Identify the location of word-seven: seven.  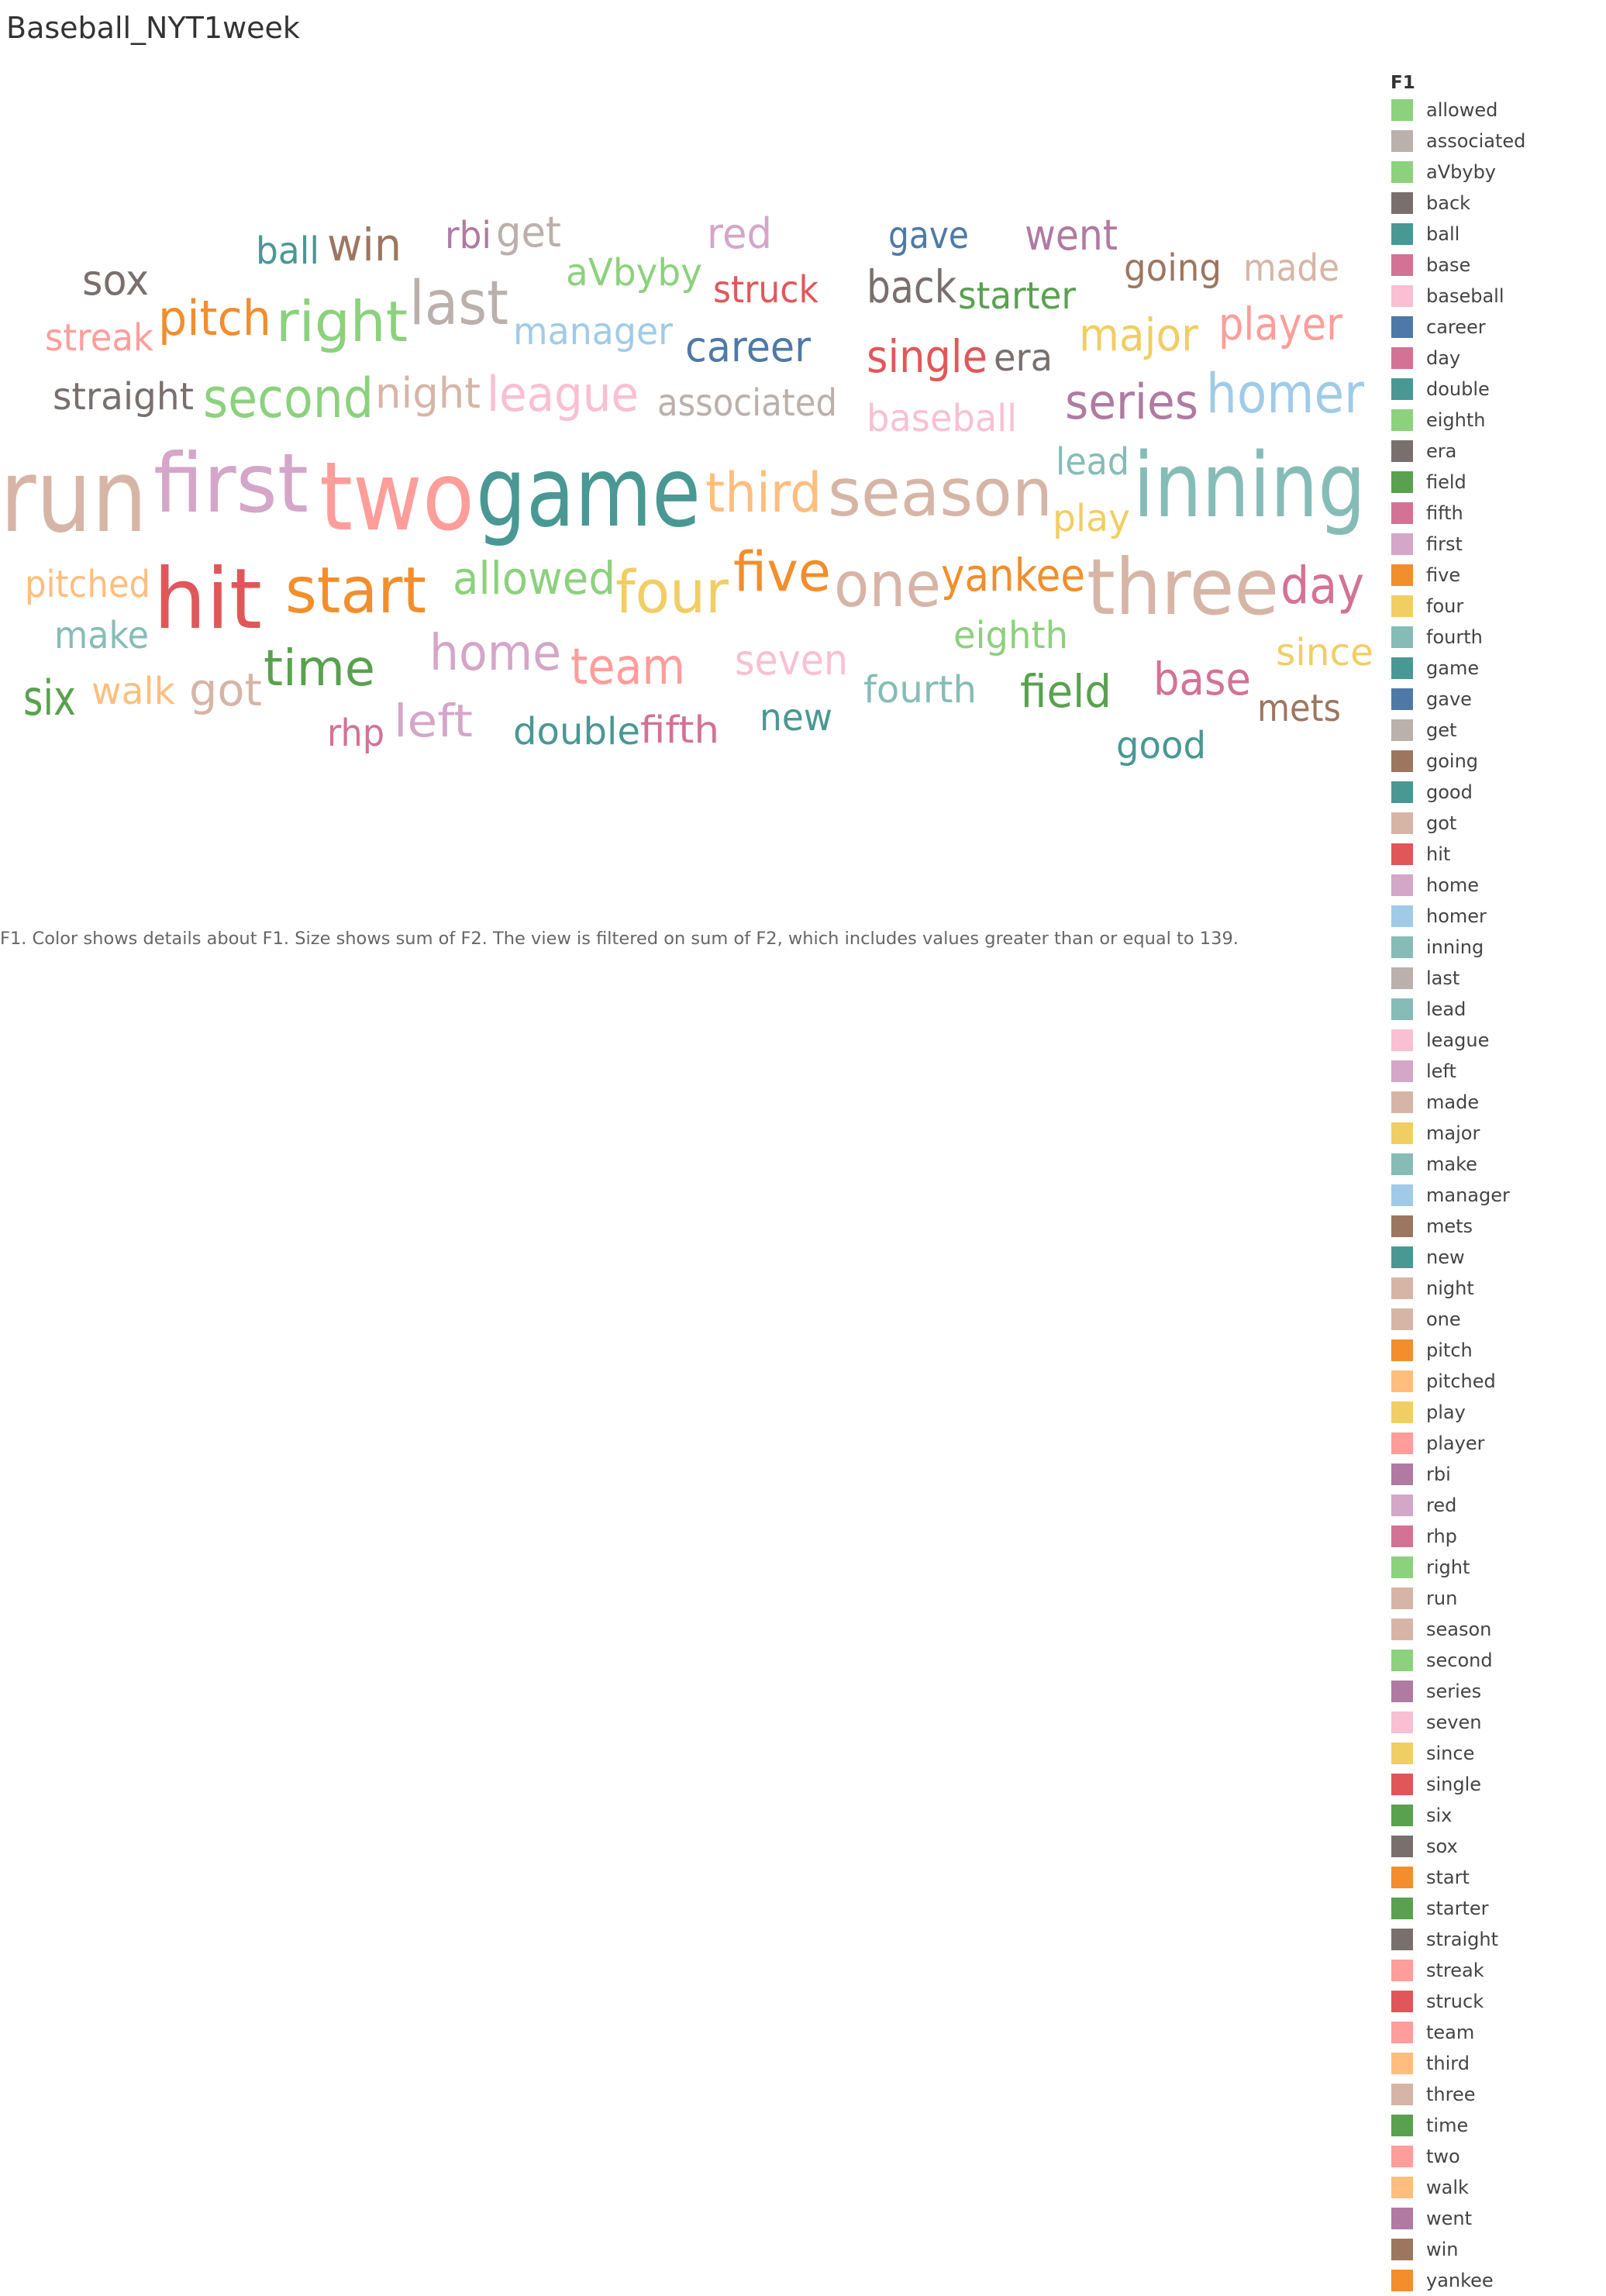
(791, 660).